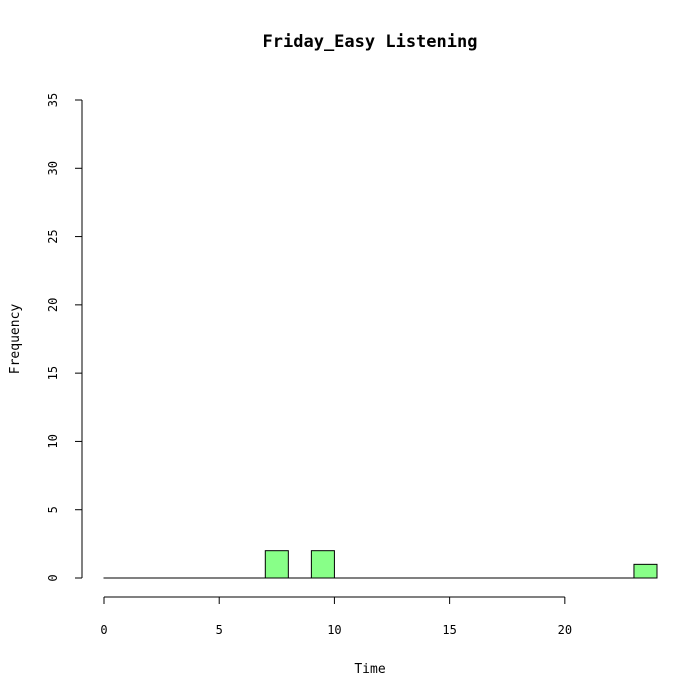 This screenshot has height=699, width=699. What do you see at coordinates (53, 305) in the screenshot?
I see `y-tick-label-4: 20` at bounding box center [53, 305].